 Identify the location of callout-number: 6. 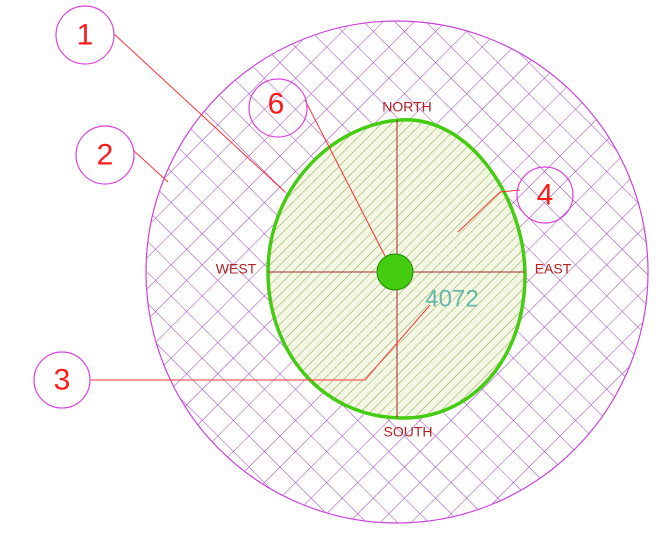
(276, 104).